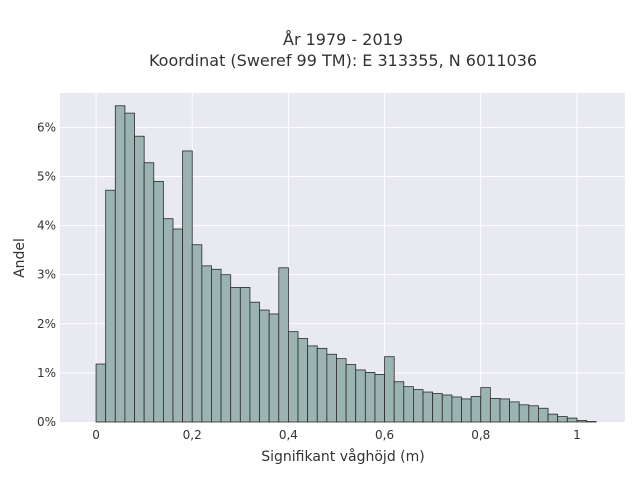 Image resolution: width=640 pixels, height=480 pixels. What do you see at coordinates (46, 176) in the screenshot?
I see `y-tick-label: 5%` at bounding box center [46, 176].